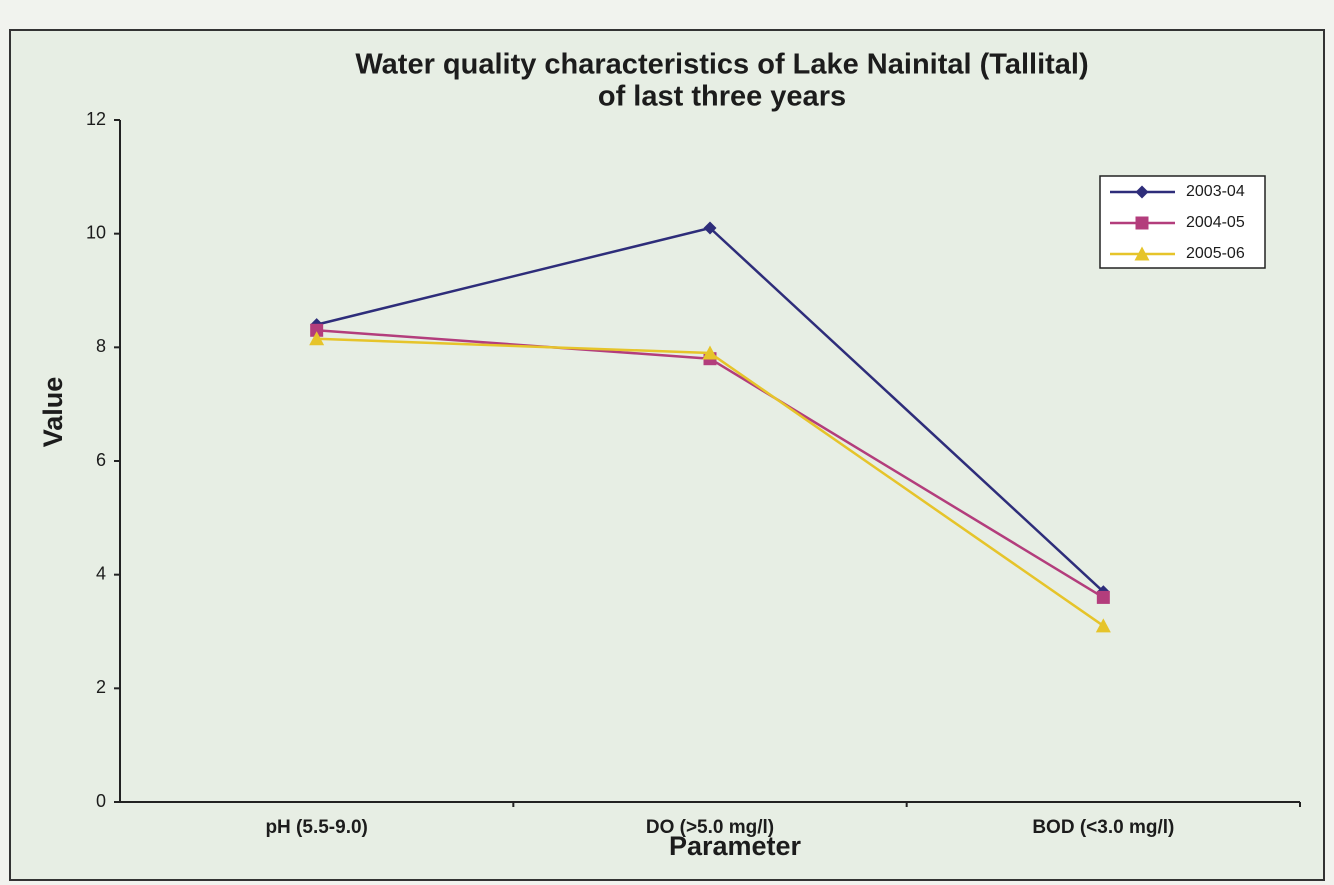 This screenshot has width=1334, height=885. I want to click on y-tick-label: 10, so click(96, 232).